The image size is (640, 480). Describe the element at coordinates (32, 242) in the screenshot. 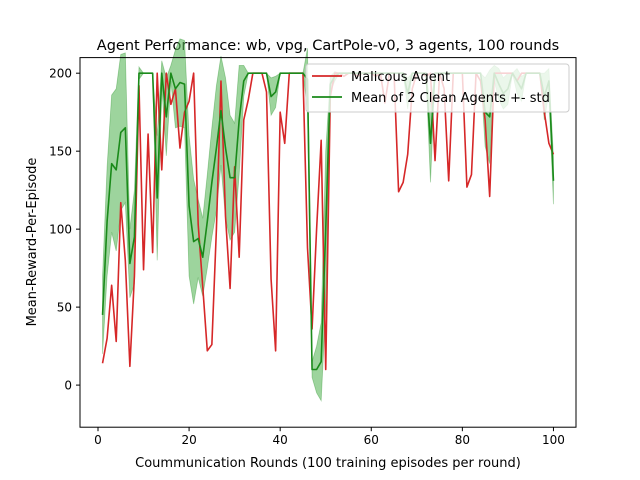

I see `y-axis-label: Mean-Reward-Per-Episode` at that location.